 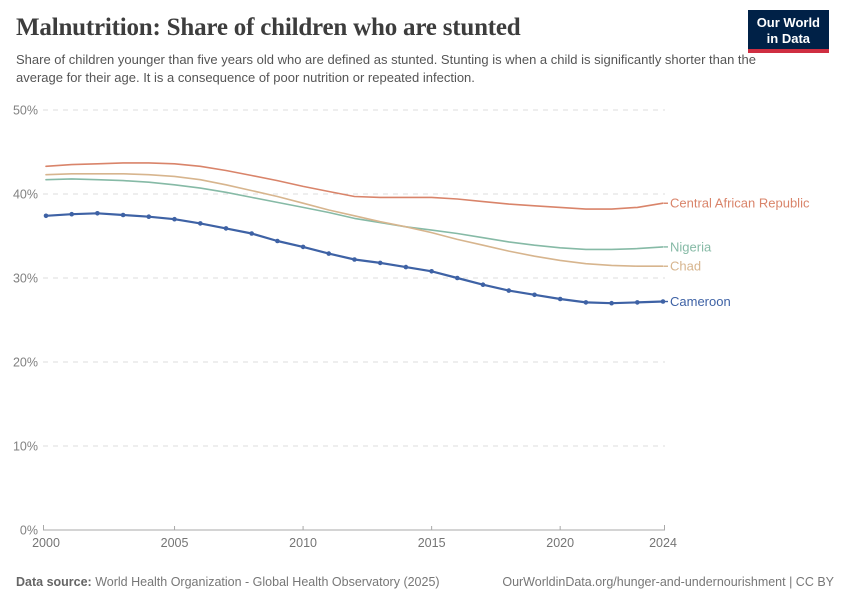 I want to click on owid-logo: Our World in Data, so click(x=788, y=32).